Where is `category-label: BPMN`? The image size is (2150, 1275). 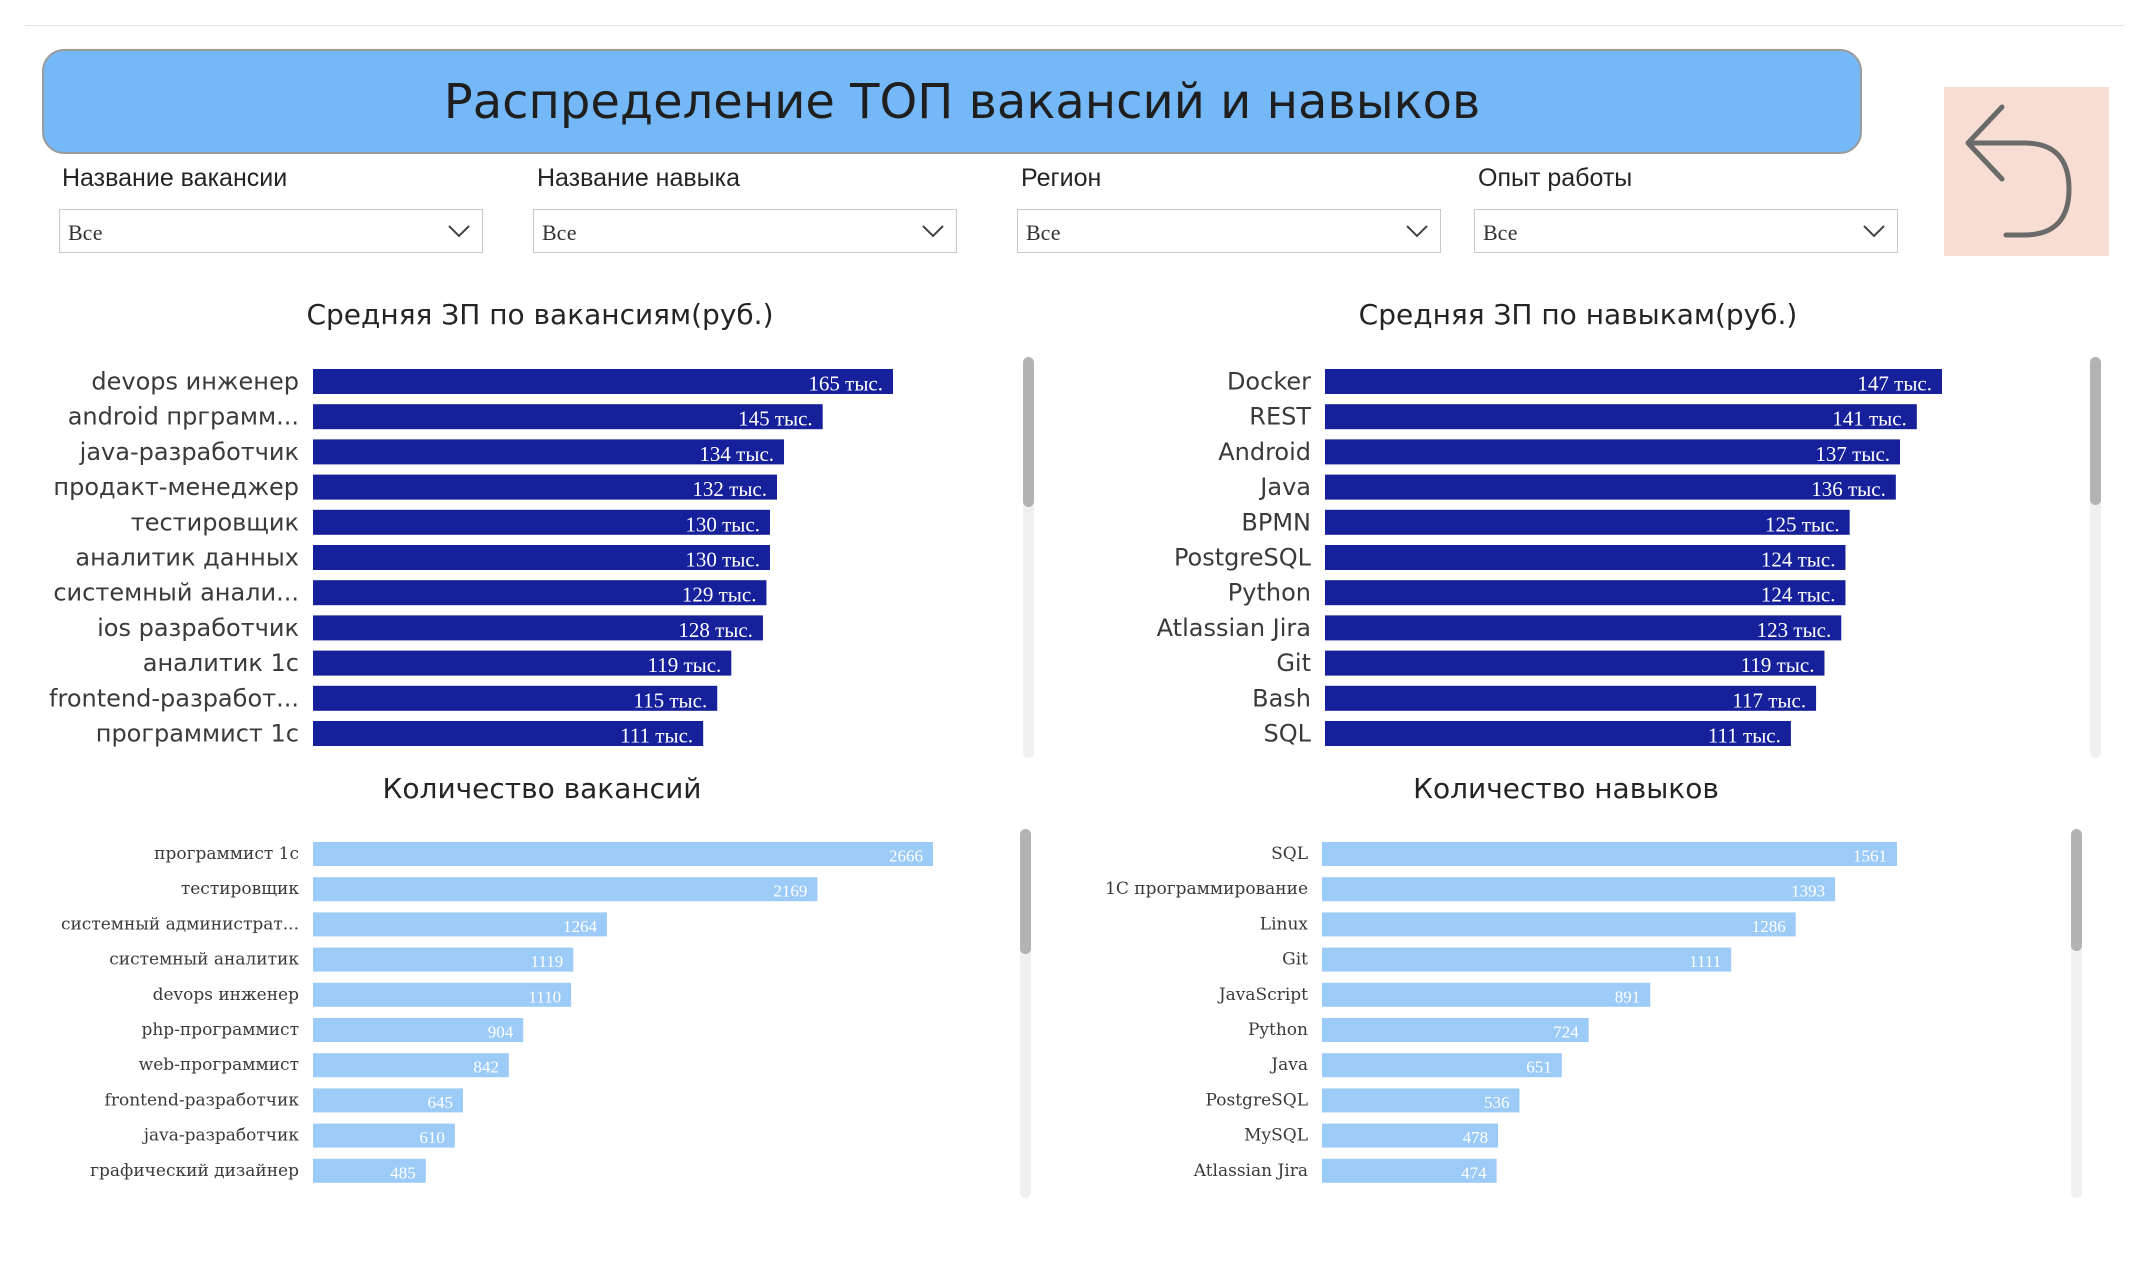
category-label: BPMN is located at coordinates (1276, 522).